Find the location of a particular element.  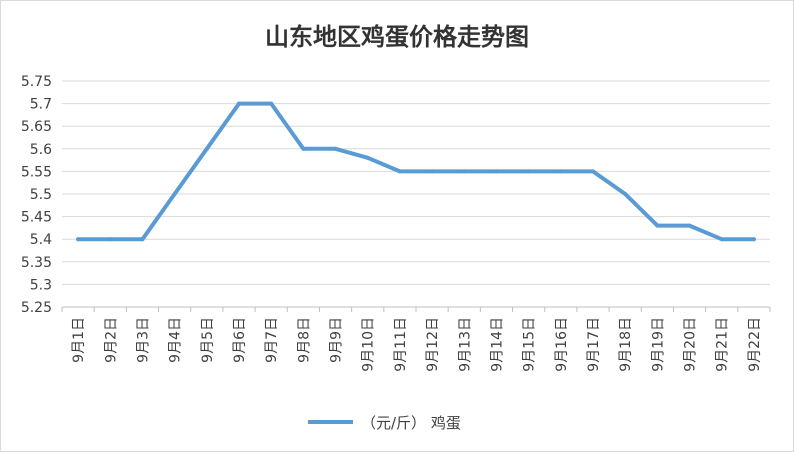

x-tick-label: 9月9日 is located at coordinates (337, 340).